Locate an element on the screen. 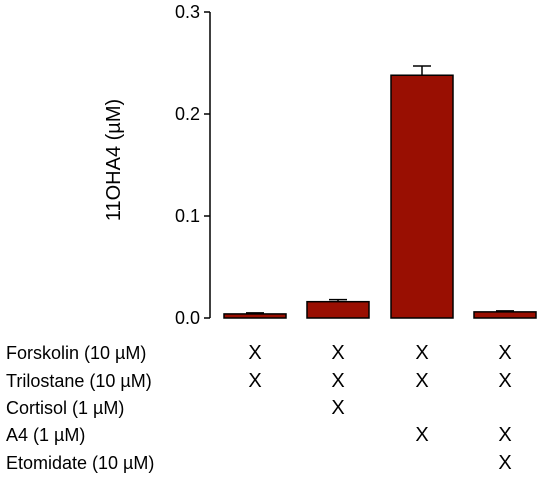 This screenshot has width=550, height=481. condition-label: Trilostane (10 µM) is located at coordinates (79, 381).